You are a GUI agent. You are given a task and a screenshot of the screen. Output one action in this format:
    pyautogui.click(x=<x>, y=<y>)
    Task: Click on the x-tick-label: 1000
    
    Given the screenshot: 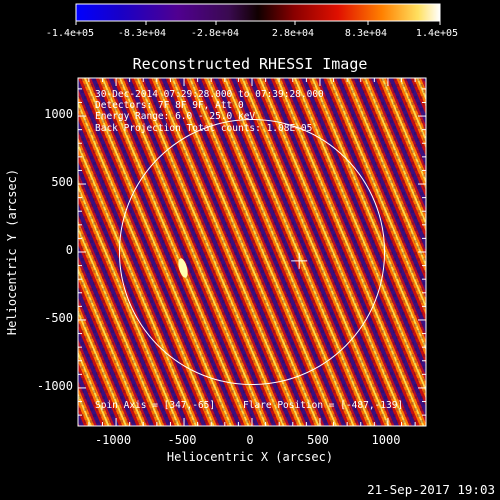 What is the action you would take?
    pyautogui.click(x=386, y=440)
    